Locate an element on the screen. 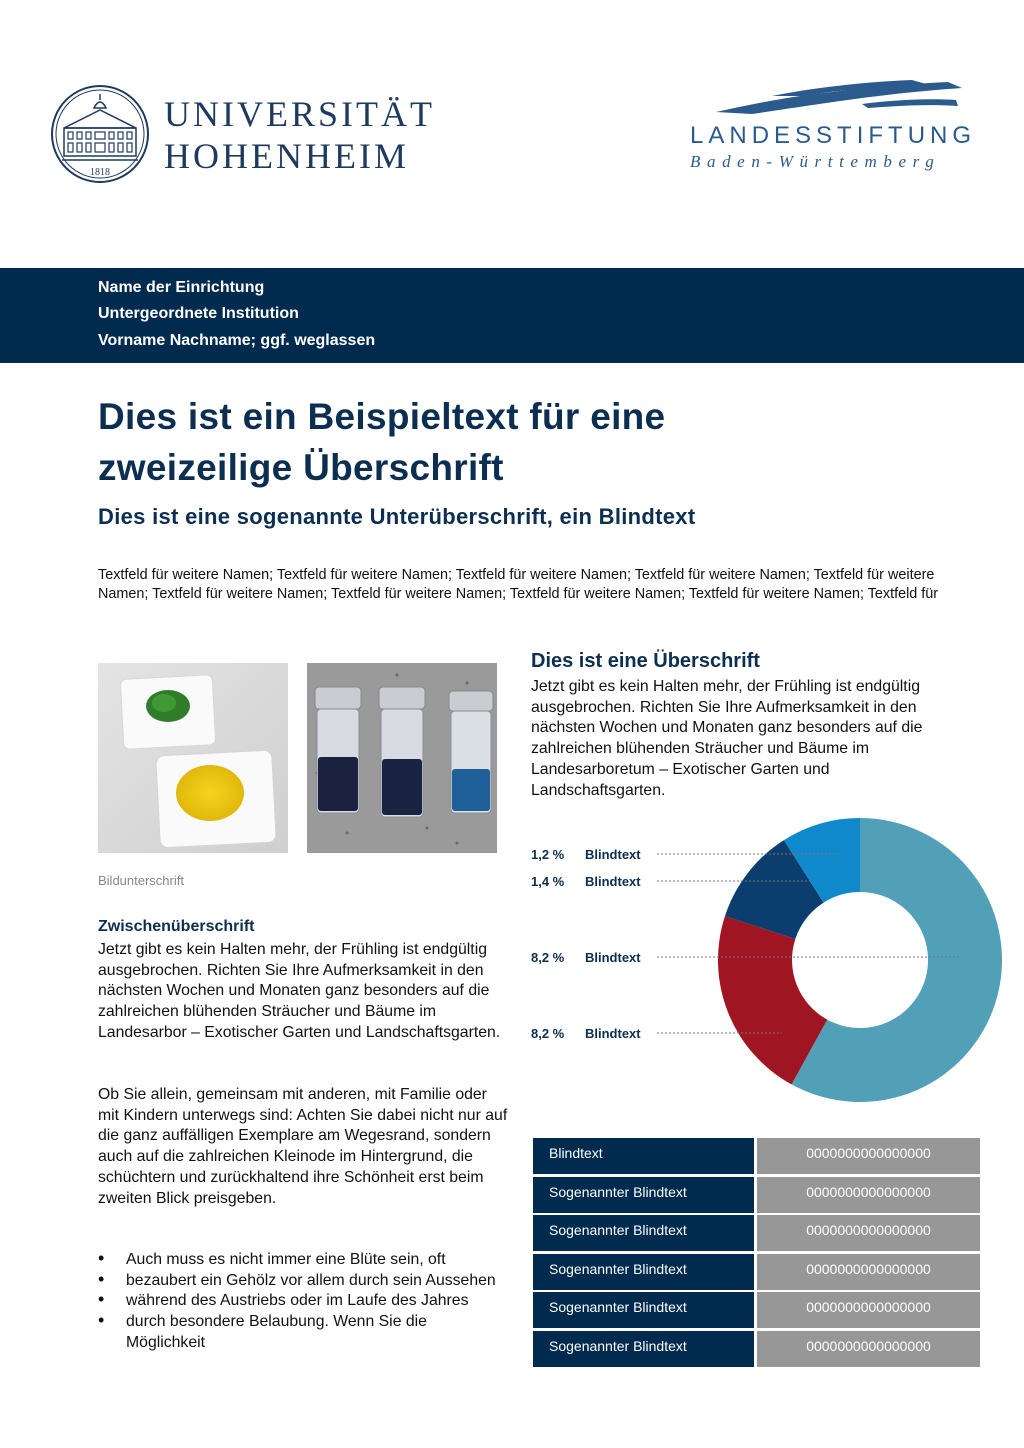 The image size is (1024, 1448). chart-slices is located at coordinates (860, 960).